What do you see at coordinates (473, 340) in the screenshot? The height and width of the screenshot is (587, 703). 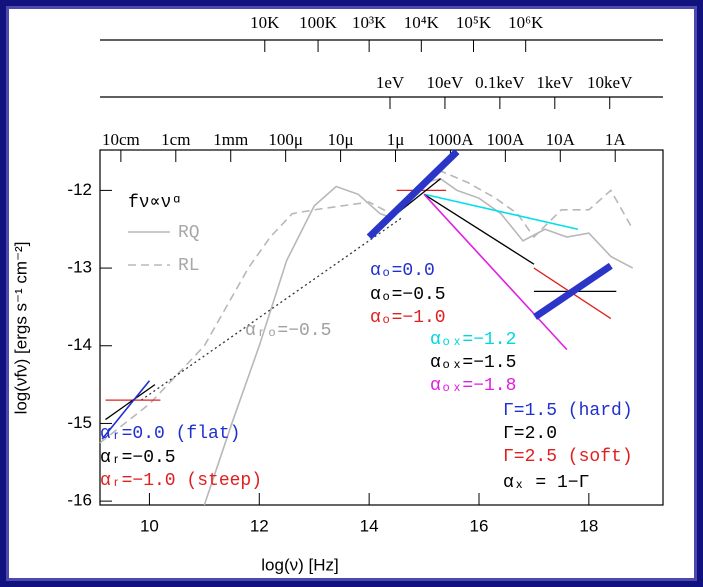 I see `annotation: αₒₓ=−1.2` at bounding box center [473, 340].